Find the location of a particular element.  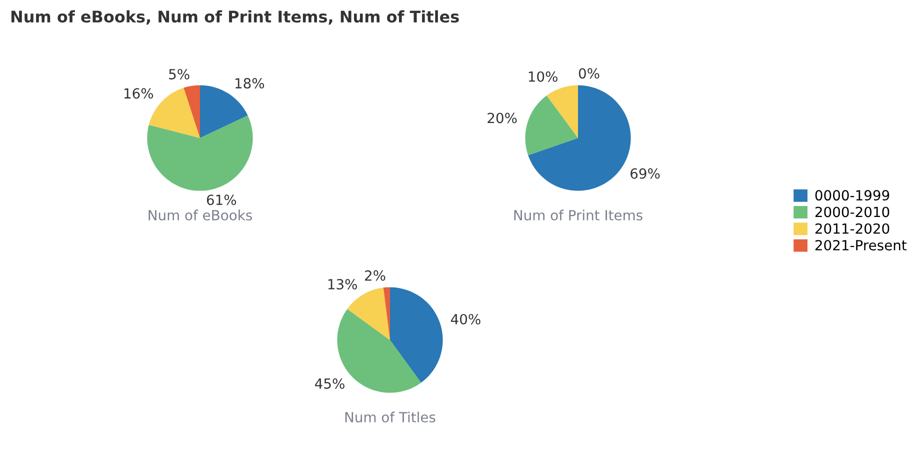

legend-label: 2000-2010 is located at coordinates (852, 212).